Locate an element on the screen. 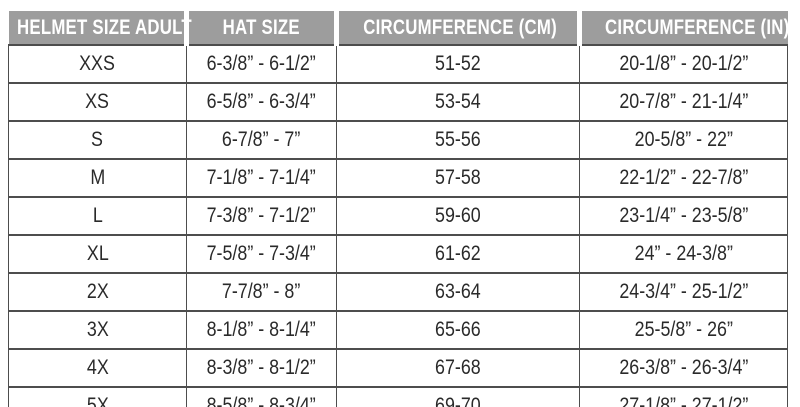 Image resolution: width=800 pixels, height=407 pixels. circumference-in-value: 24-3/4” - 25-1/2” is located at coordinates (683, 291).